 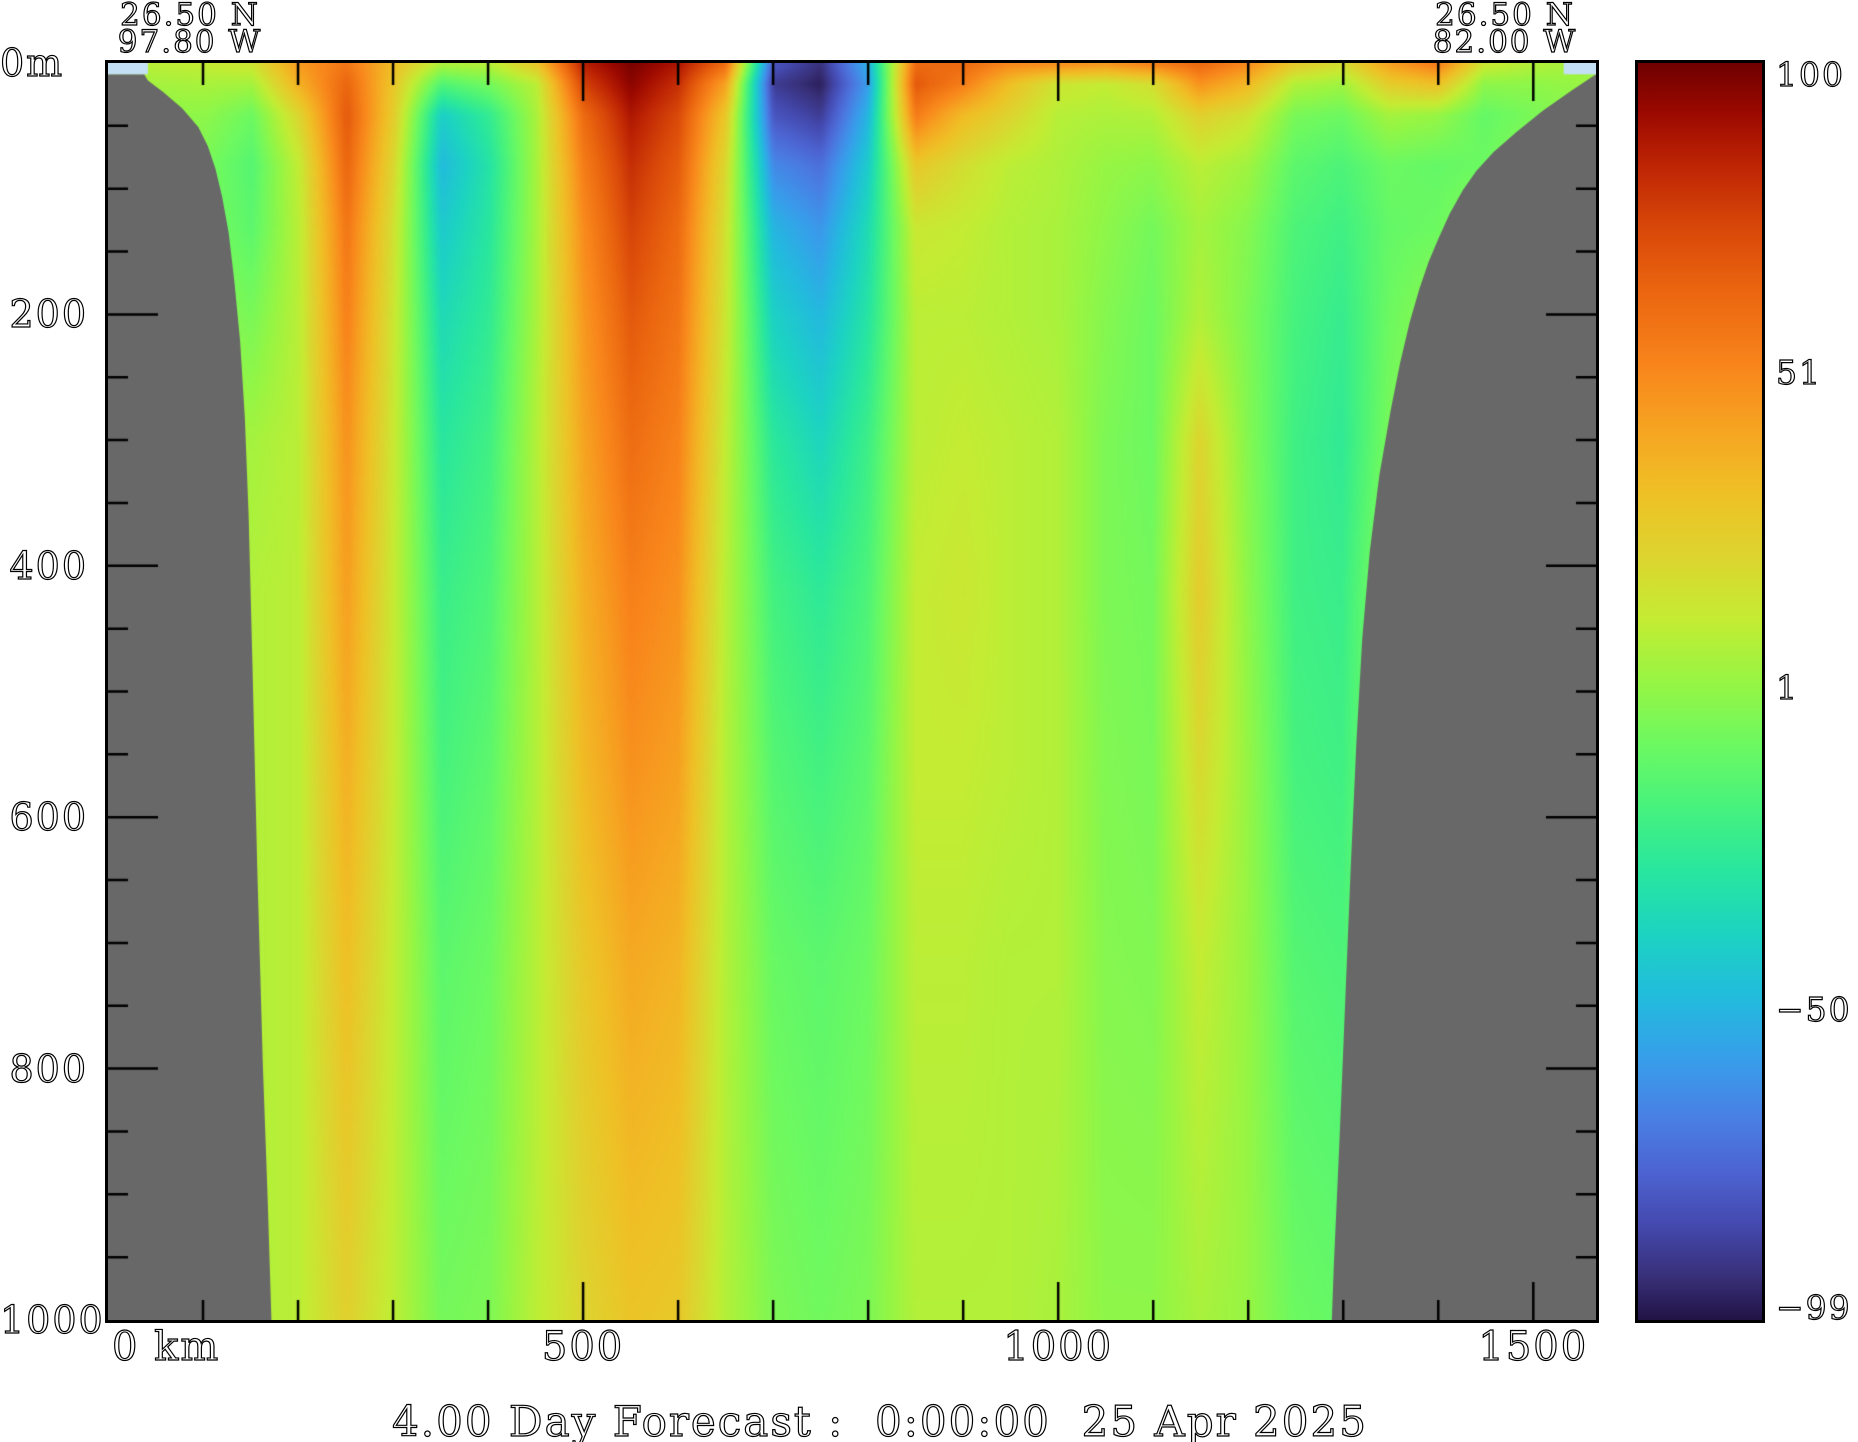 I want to click on transect-start-coordinates: 26.50 N 97.80 W, so click(x=190, y=30).